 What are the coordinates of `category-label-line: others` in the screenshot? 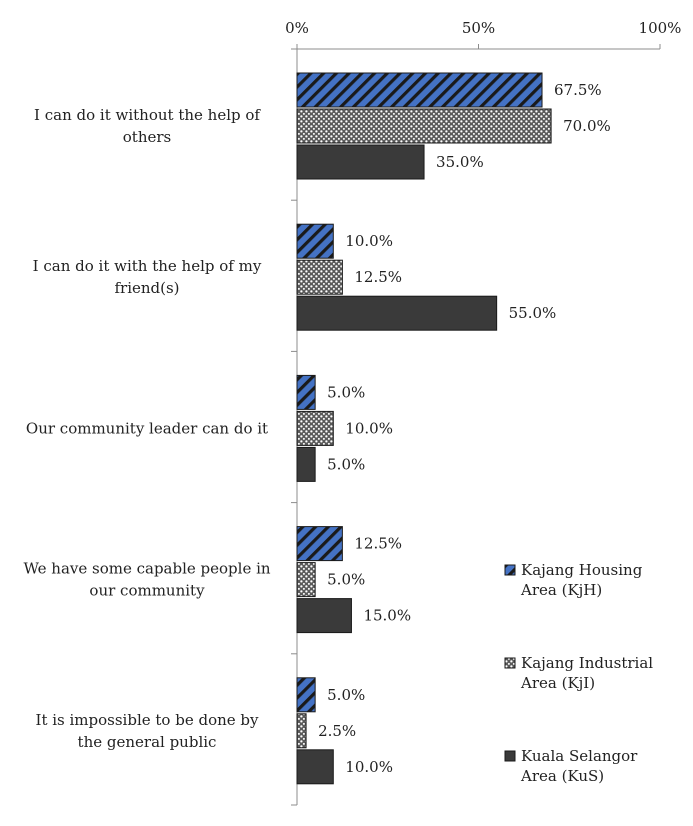 It's located at (147, 137).